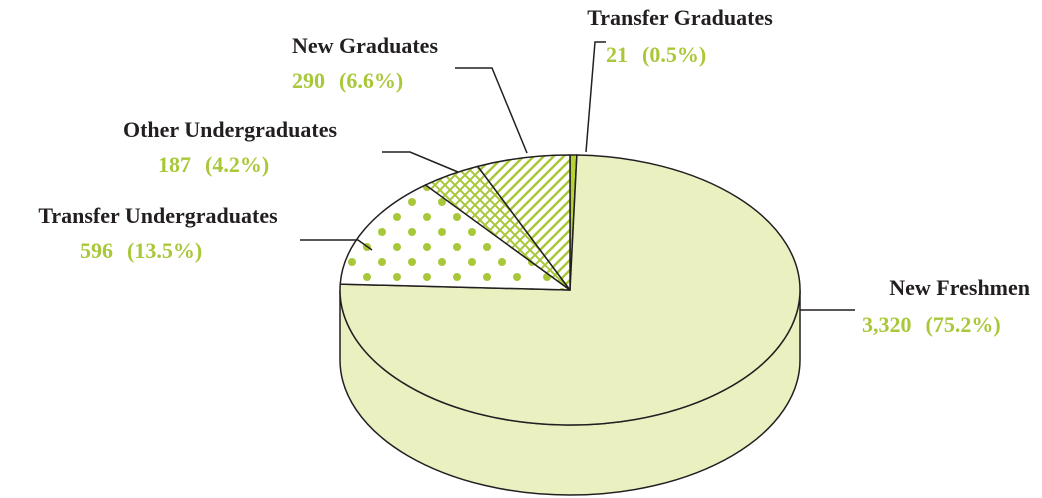 Image resolution: width=1042 pixels, height=498 pixels. Describe the element at coordinates (887, 324) in the screenshot. I see `value-label: 3,320` at that location.